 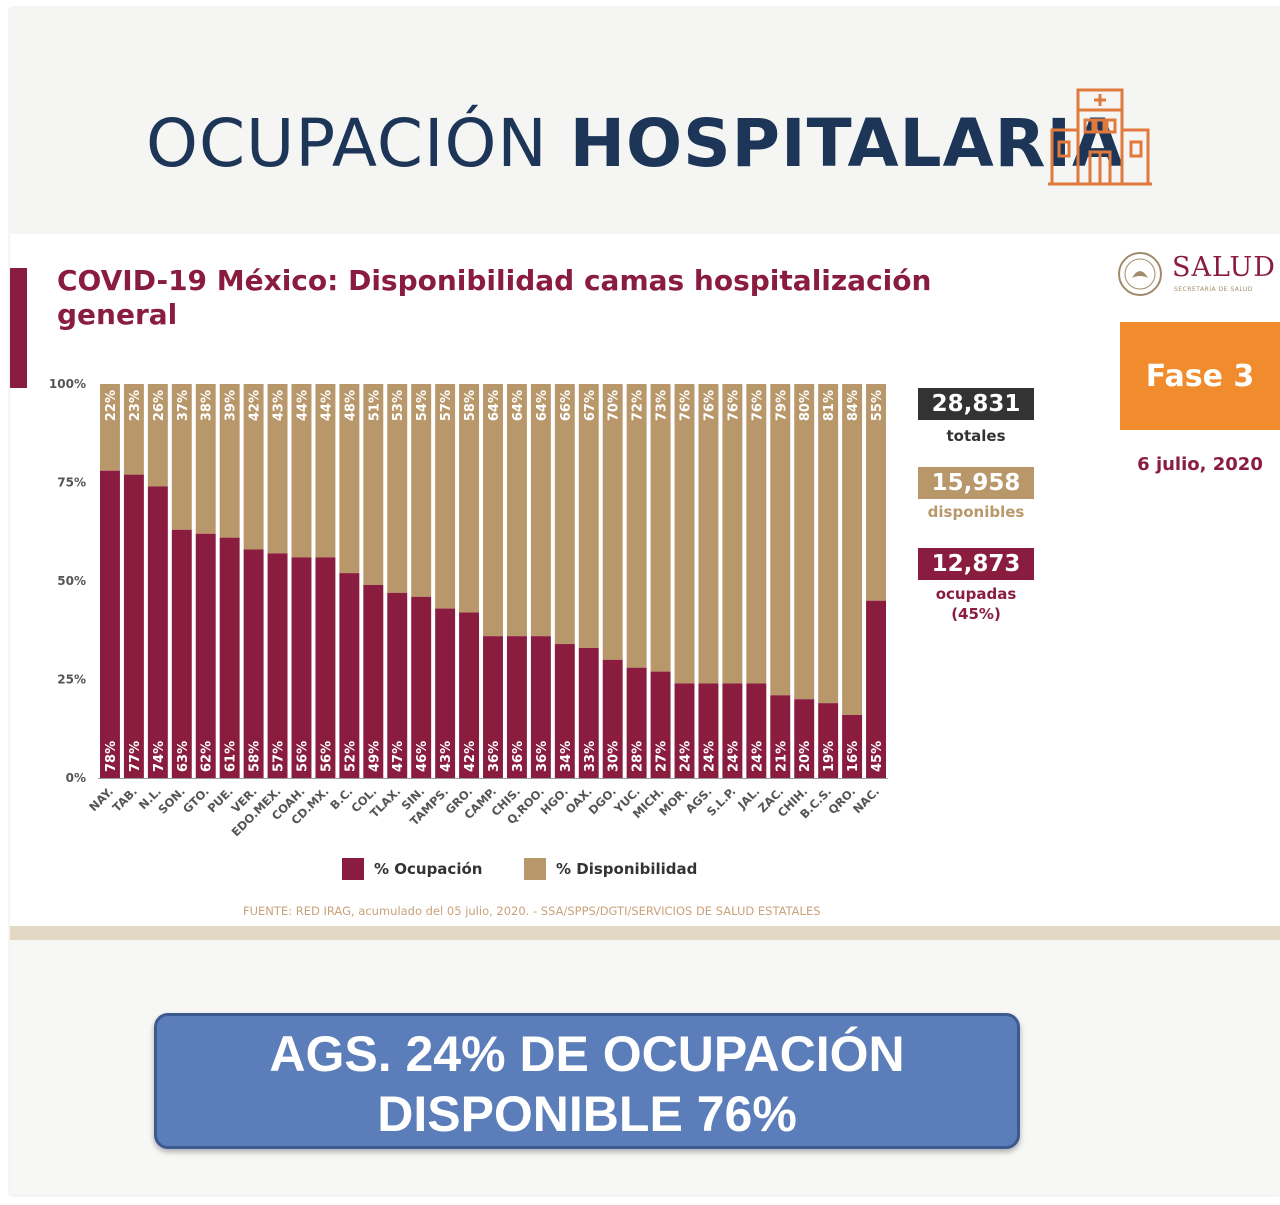 What do you see at coordinates (590, 405) in the screenshot?
I see `data-label-disponibilidad: 67%` at bounding box center [590, 405].